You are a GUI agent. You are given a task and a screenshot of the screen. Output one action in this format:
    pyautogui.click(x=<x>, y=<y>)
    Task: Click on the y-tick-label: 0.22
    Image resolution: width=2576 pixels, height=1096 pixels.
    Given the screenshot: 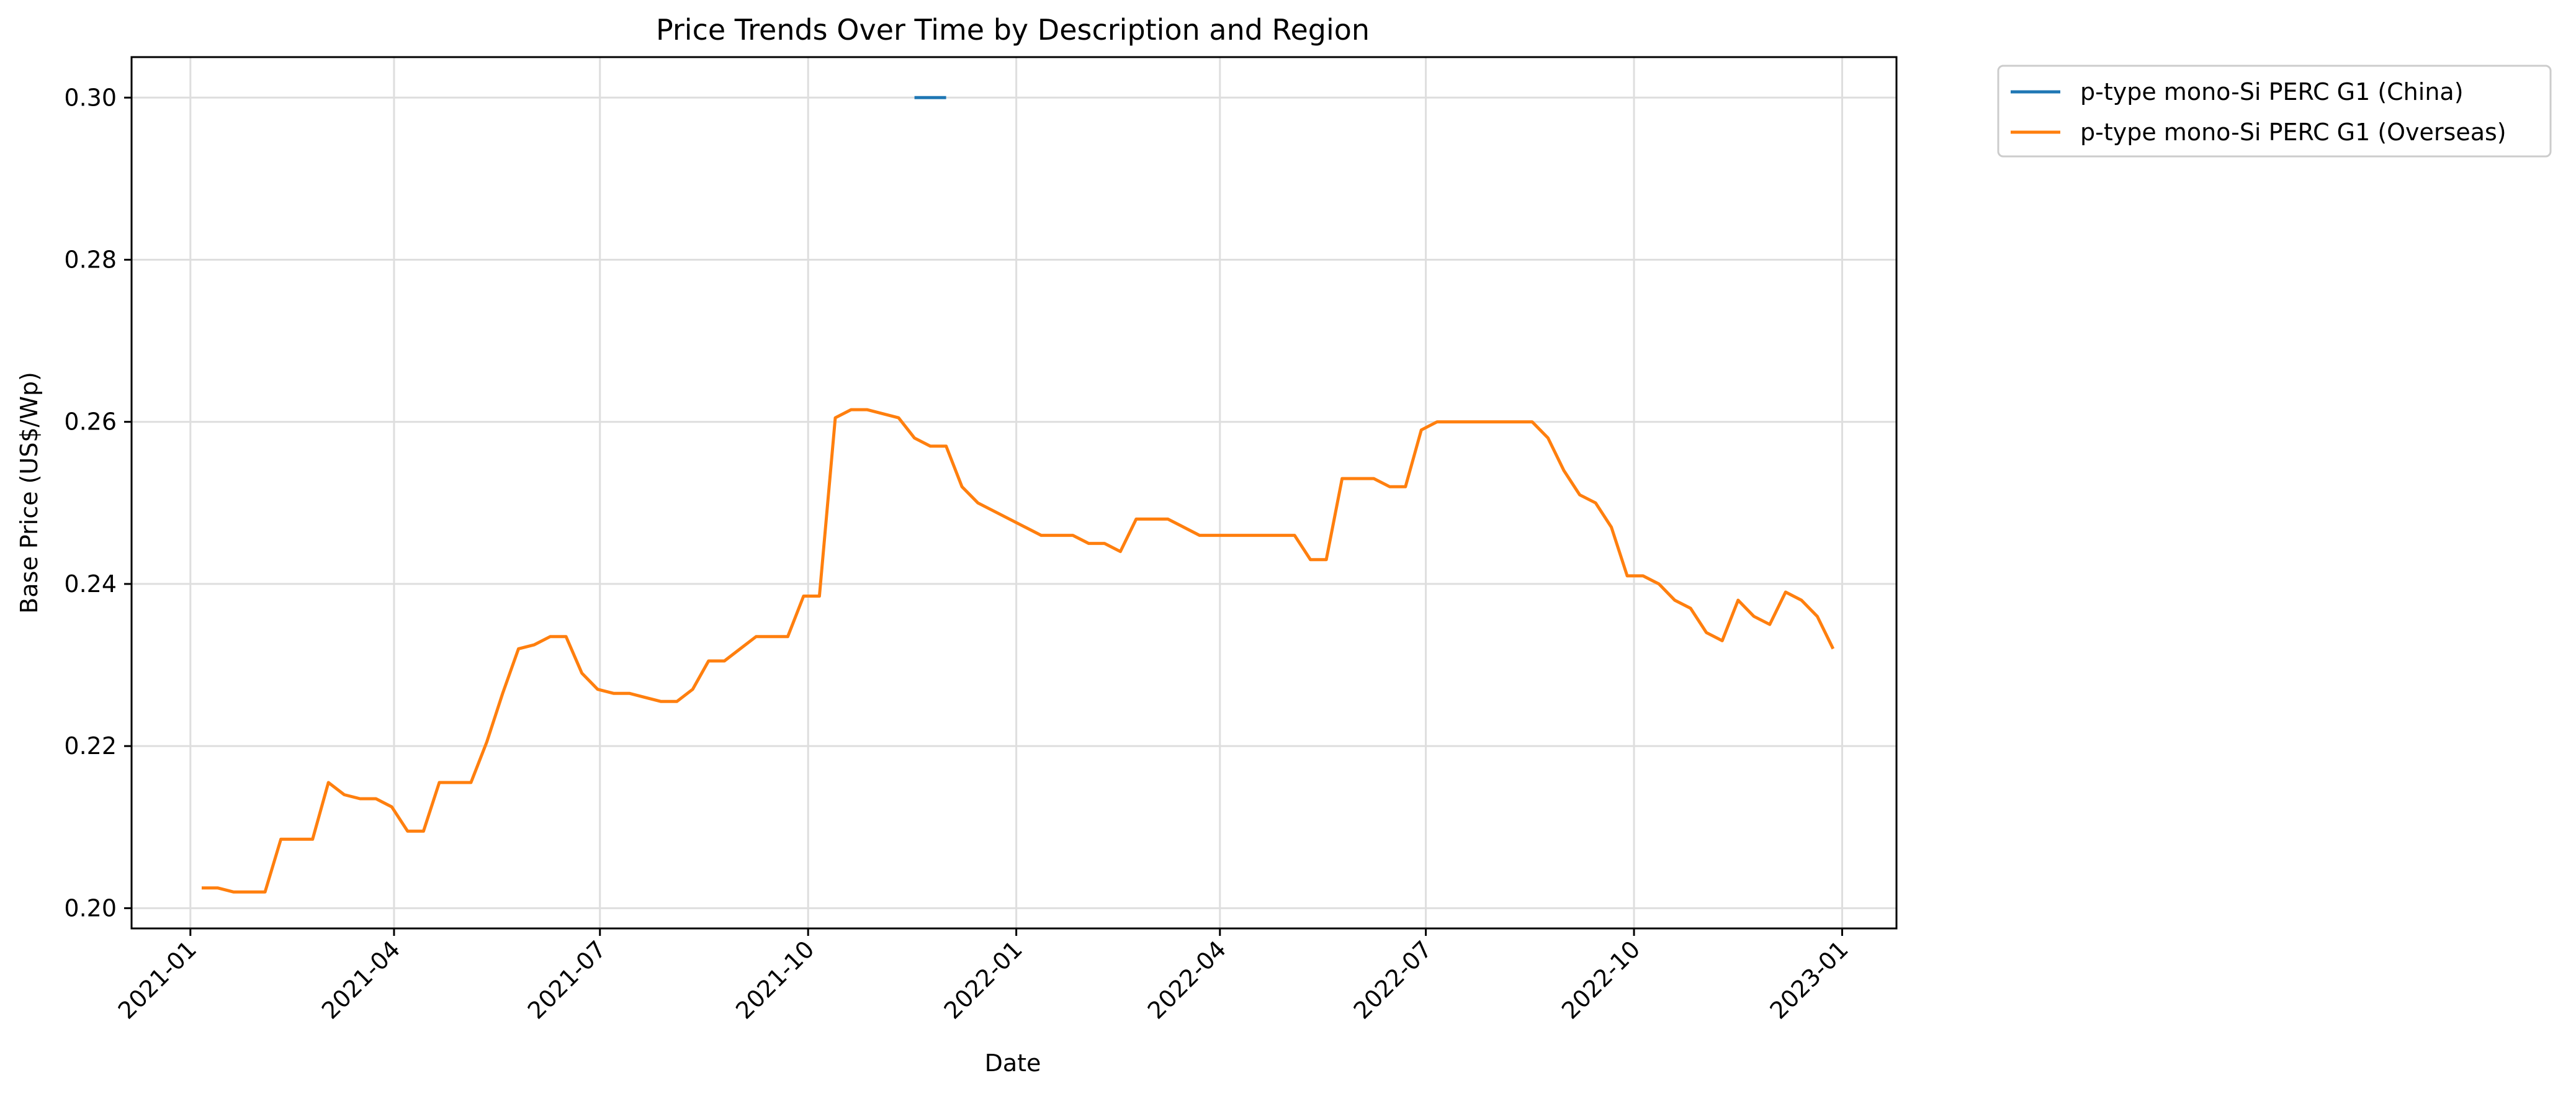 What is the action you would take?
    pyautogui.click(x=91, y=746)
    